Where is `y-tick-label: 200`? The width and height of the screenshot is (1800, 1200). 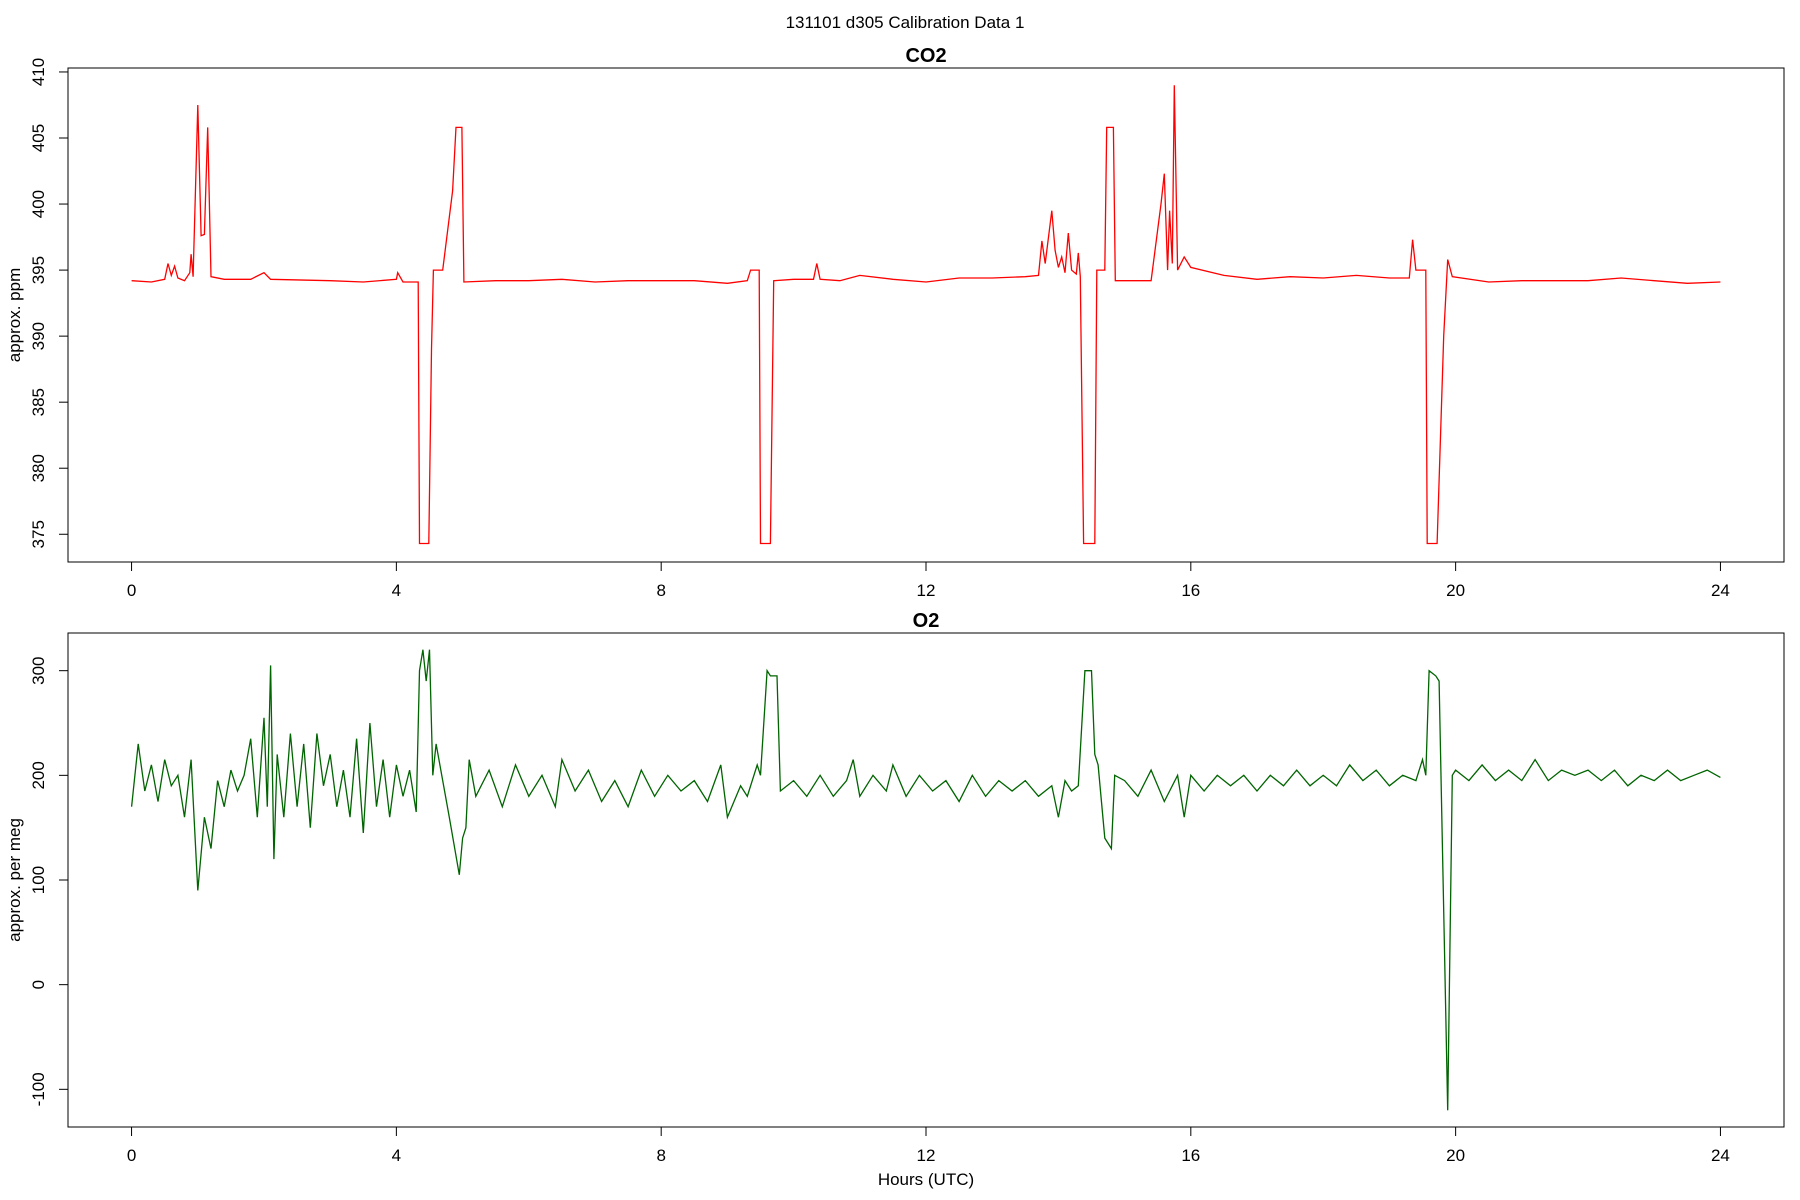
y-tick-label: 200 is located at coordinates (38, 775).